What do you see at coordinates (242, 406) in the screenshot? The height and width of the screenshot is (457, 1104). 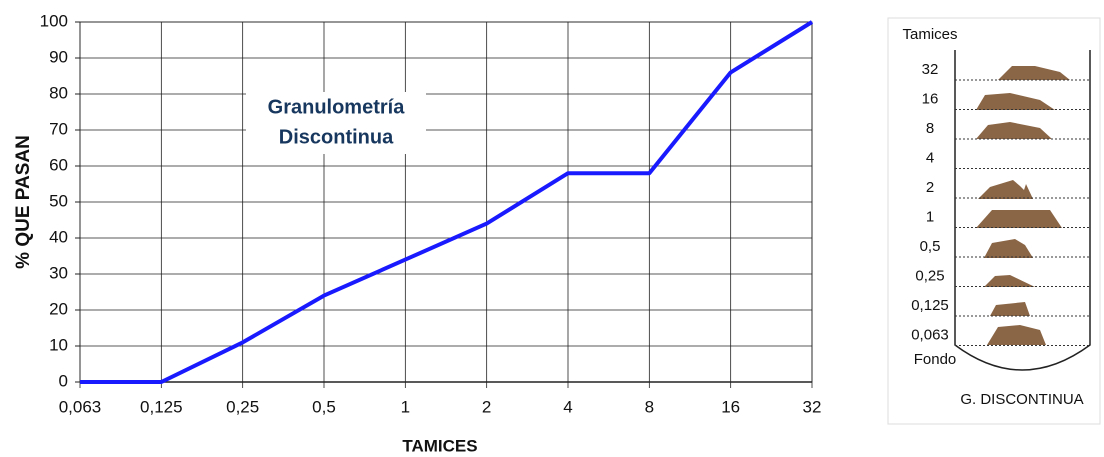 I see `x-tick-label: 0,25` at bounding box center [242, 406].